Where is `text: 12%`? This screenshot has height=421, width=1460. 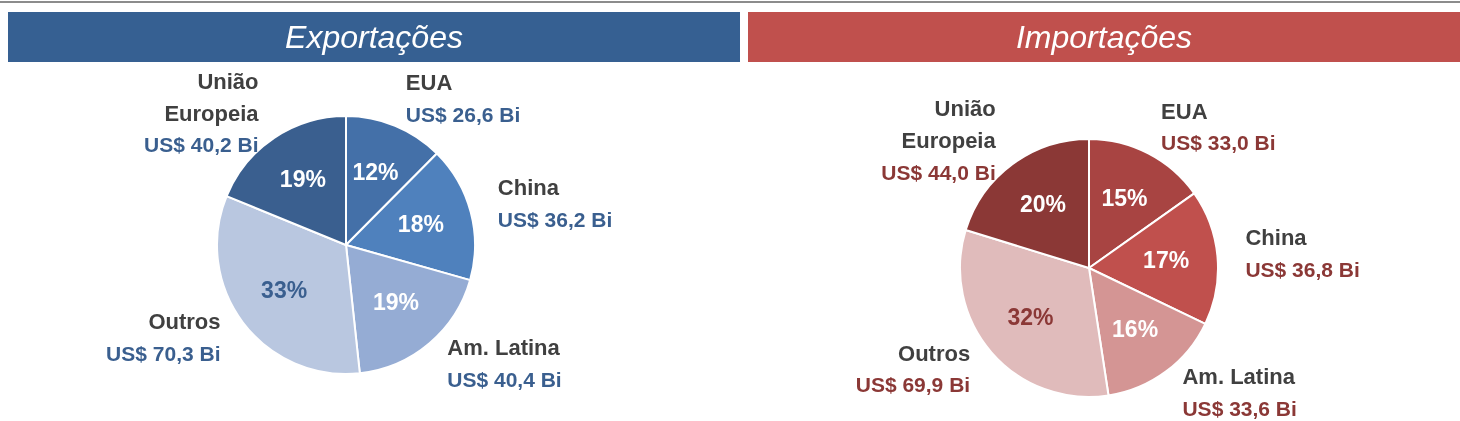
text: 12% is located at coordinates (375, 171).